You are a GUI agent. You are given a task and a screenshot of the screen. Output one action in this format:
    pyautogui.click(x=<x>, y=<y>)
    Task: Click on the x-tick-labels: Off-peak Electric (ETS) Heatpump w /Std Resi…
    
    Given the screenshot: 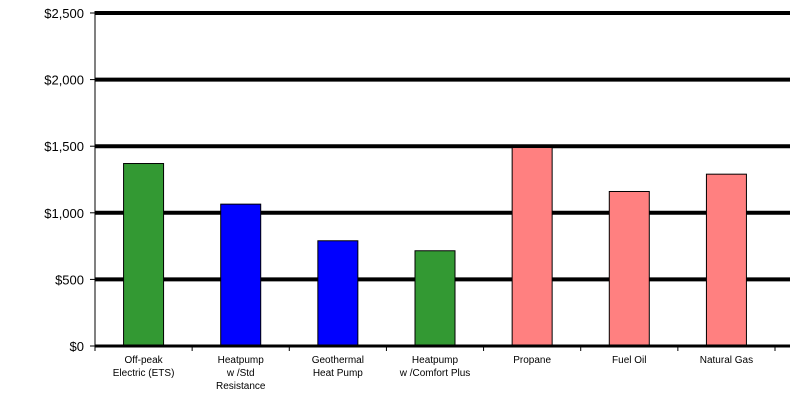 What is the action you would take?
    pyautogui.click(x=433, y=373)
    